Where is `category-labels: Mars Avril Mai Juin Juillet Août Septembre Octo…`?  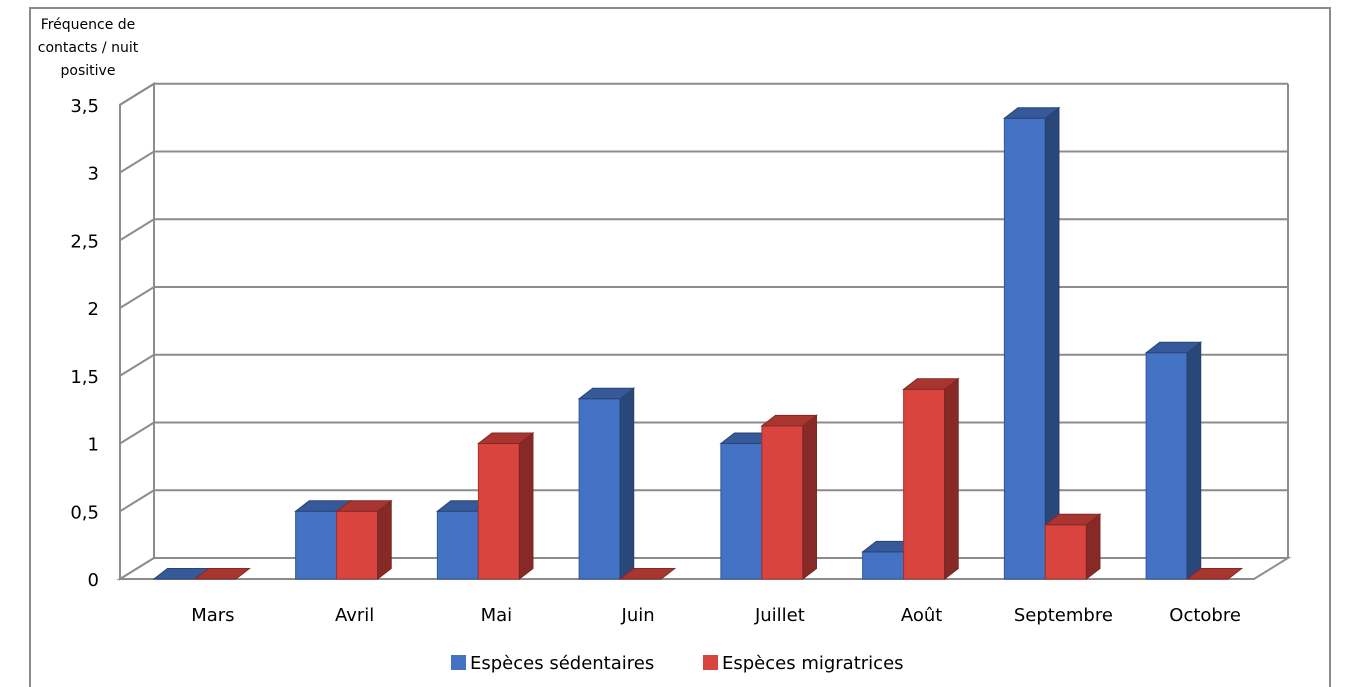
category-labels: Mars Avril Mai Juin Juillet Août Septembre Octo… is located at coordinates (716, 615).